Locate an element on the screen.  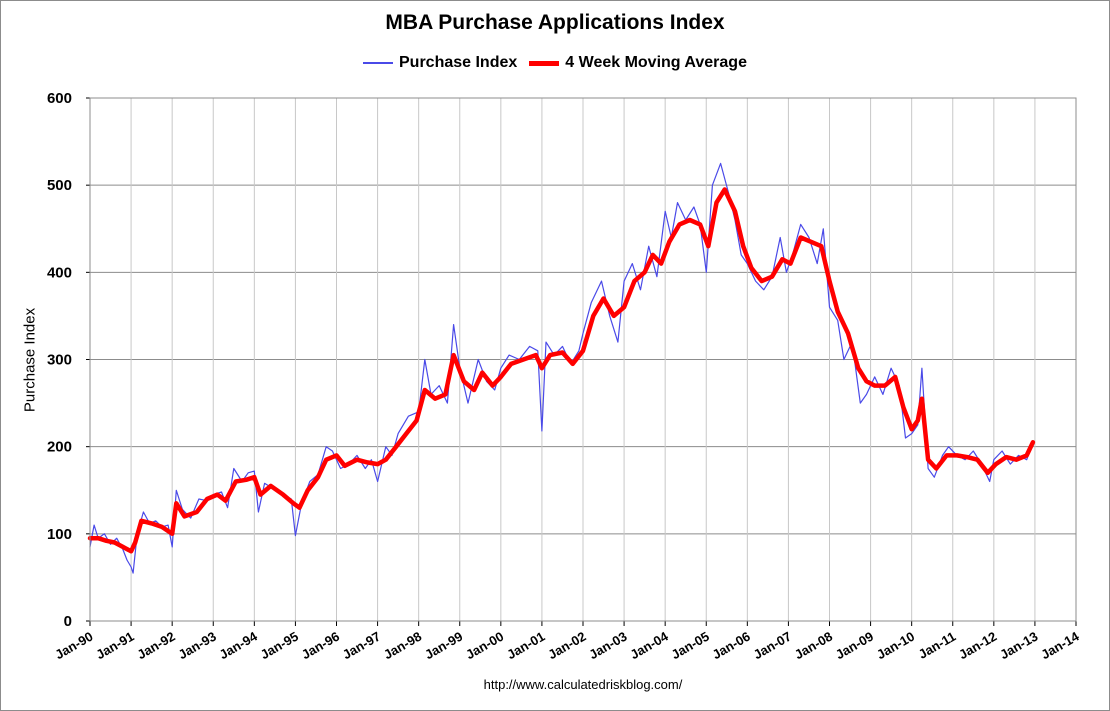
x-tick-label: Jan-02 is located at coordinates (566, 646).